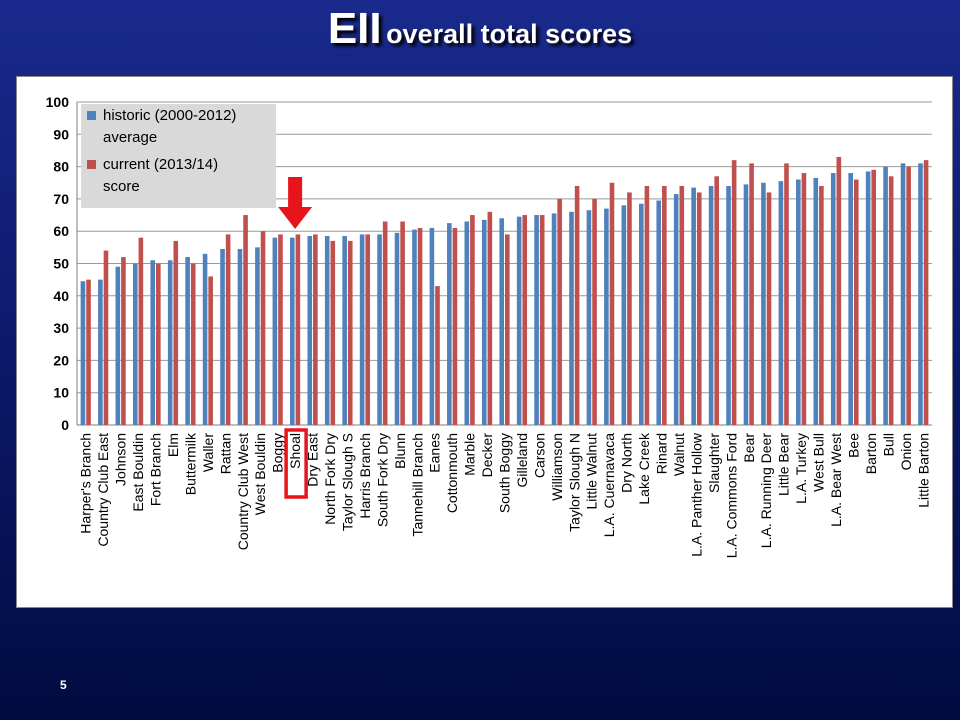  Describe the element at coordinates (278, 453) in the screenshot. I see `x-category-label: Boggy` at that location.